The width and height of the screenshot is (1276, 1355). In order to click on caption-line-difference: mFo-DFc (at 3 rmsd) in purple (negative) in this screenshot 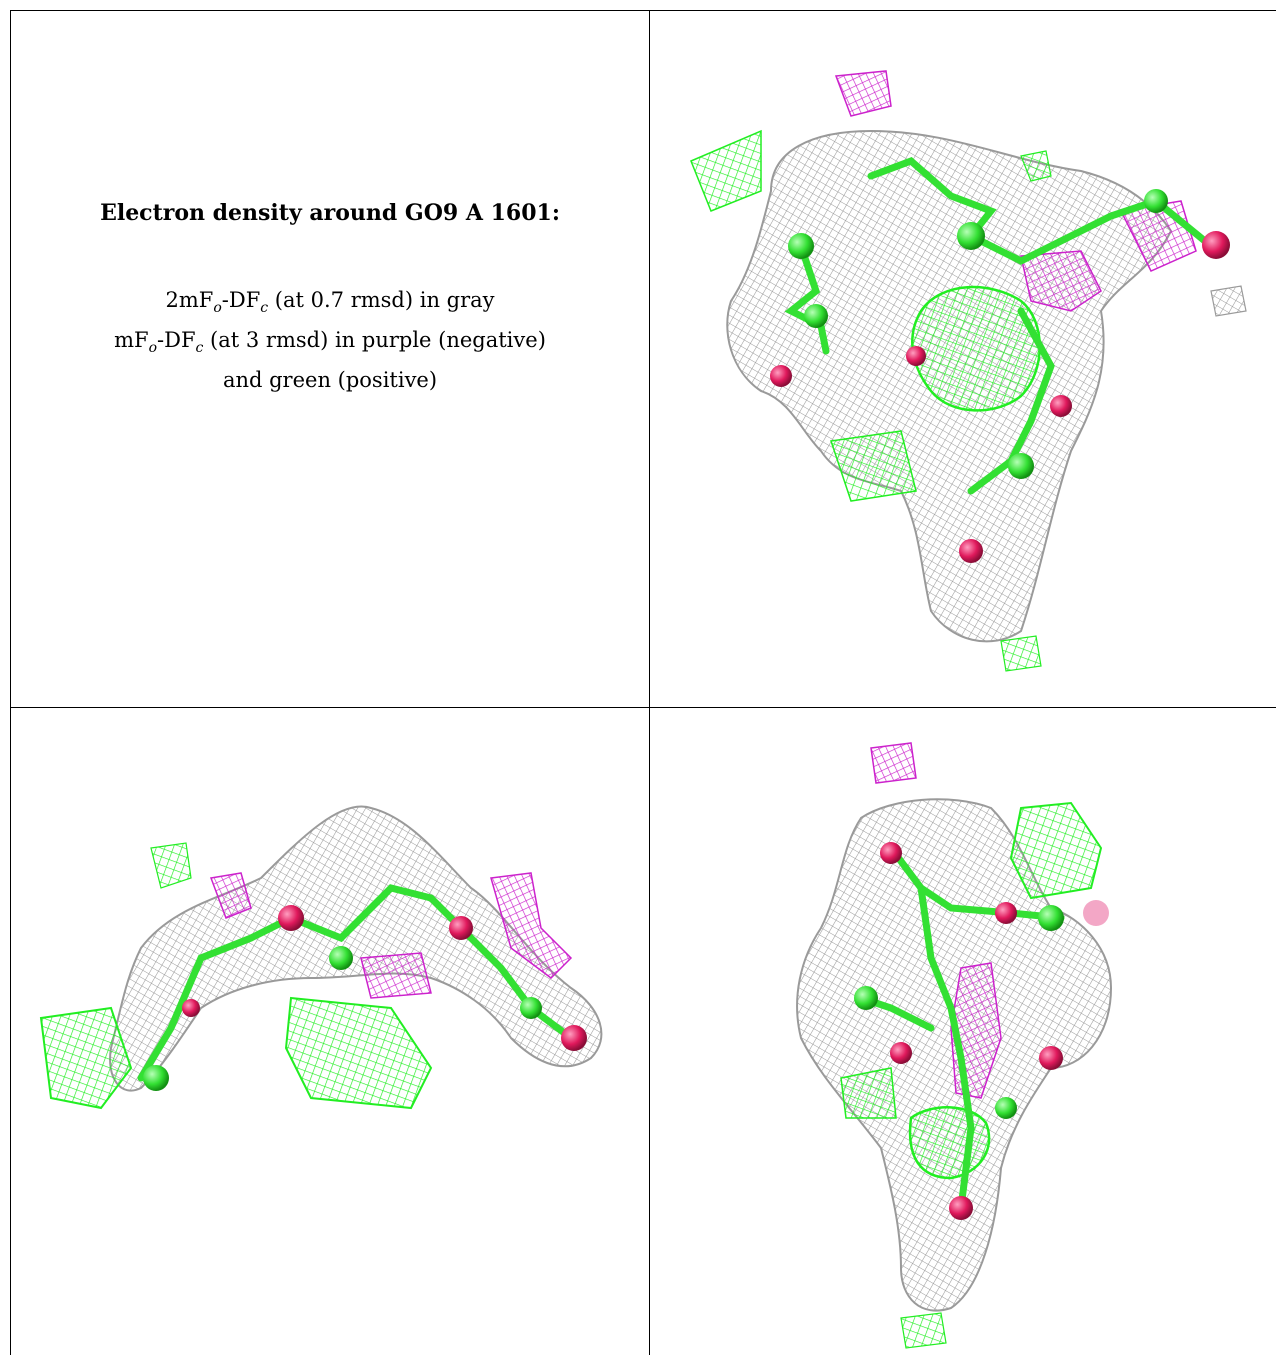, I will do `click(330, 342)`.